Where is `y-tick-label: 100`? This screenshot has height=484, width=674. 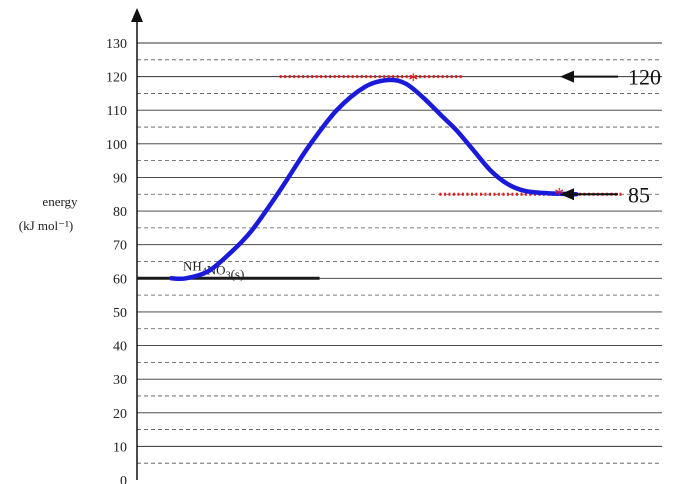 y-tick-label: 100 is located at coordinates (116, 145).